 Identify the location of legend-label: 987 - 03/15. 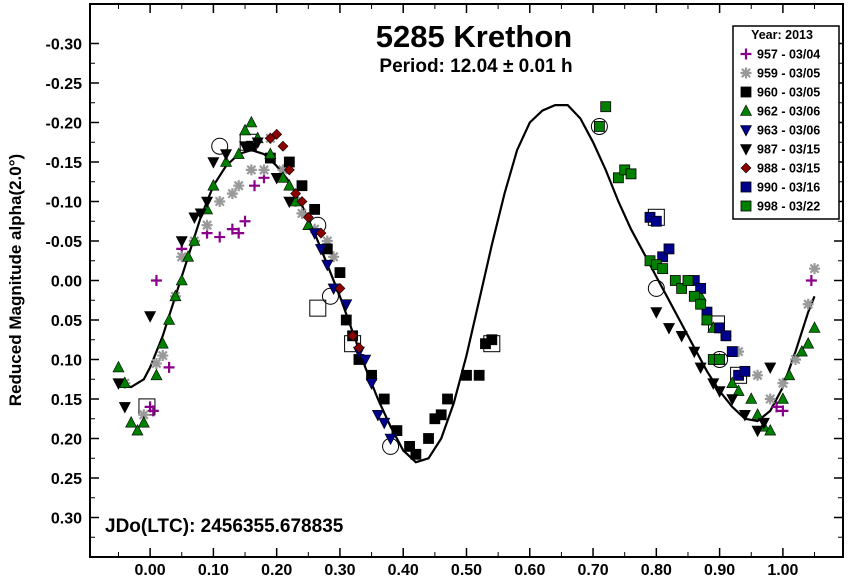
(788, 150).